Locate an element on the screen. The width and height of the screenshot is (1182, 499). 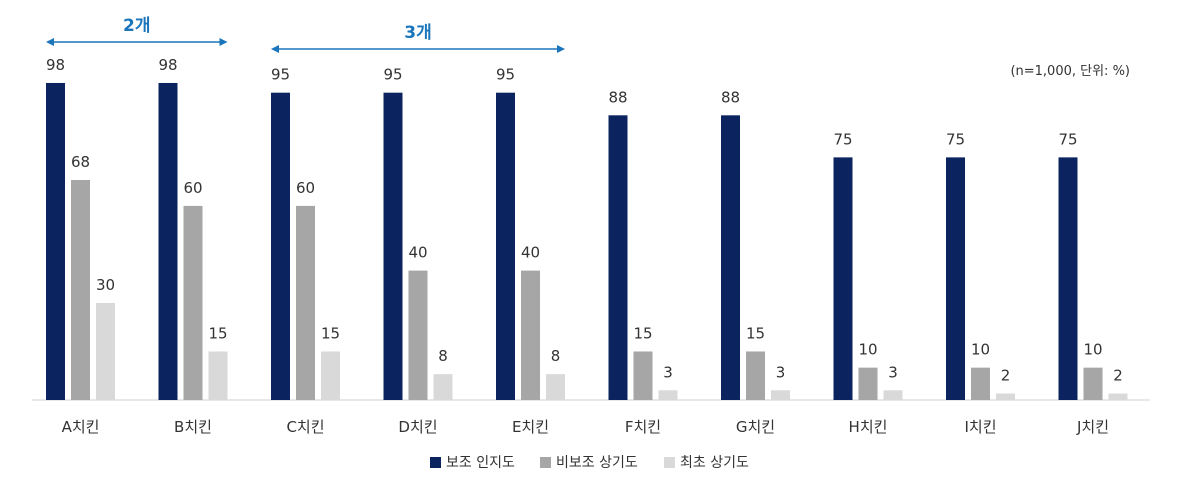
bracket-annotation: 3개 is located at coordinates (418, 38).